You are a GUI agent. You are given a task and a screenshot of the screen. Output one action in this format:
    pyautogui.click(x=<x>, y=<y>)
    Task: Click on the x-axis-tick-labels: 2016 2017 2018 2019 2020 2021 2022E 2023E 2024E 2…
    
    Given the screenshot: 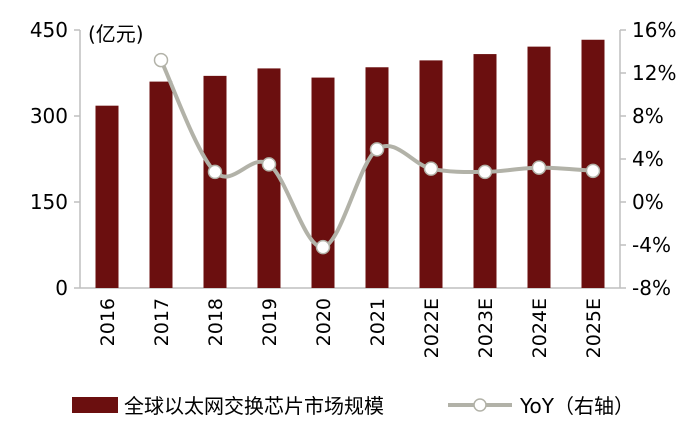 What is the action you would take?
    pyautogui.click(x=351, y=328)
    